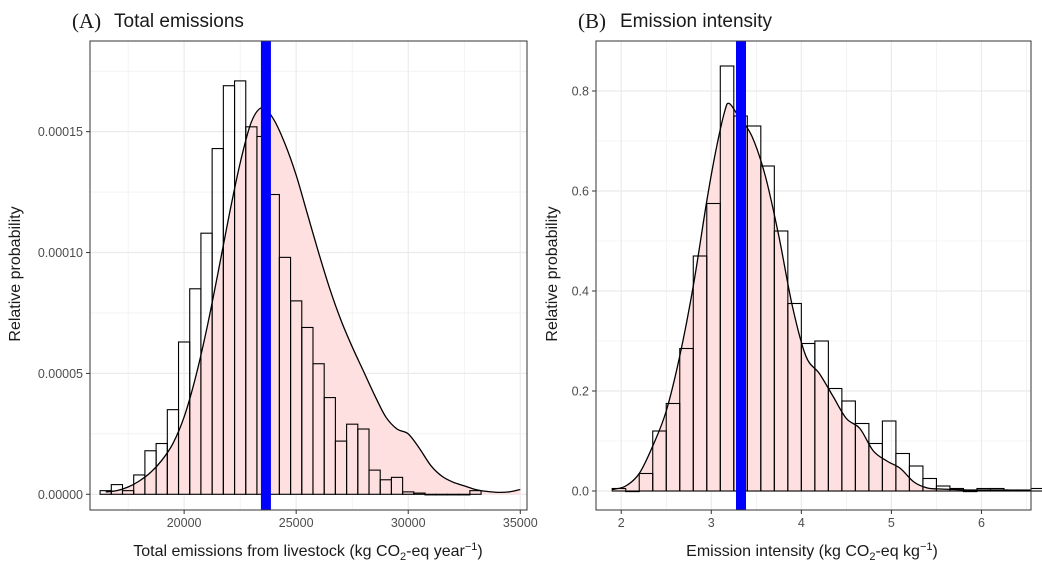 The height and width of the screenshot is (564, 1042). Describe the element at coordinates (520, 523) in the screenshot. I see `panel-a-x-tick-label: 35000` at that location.